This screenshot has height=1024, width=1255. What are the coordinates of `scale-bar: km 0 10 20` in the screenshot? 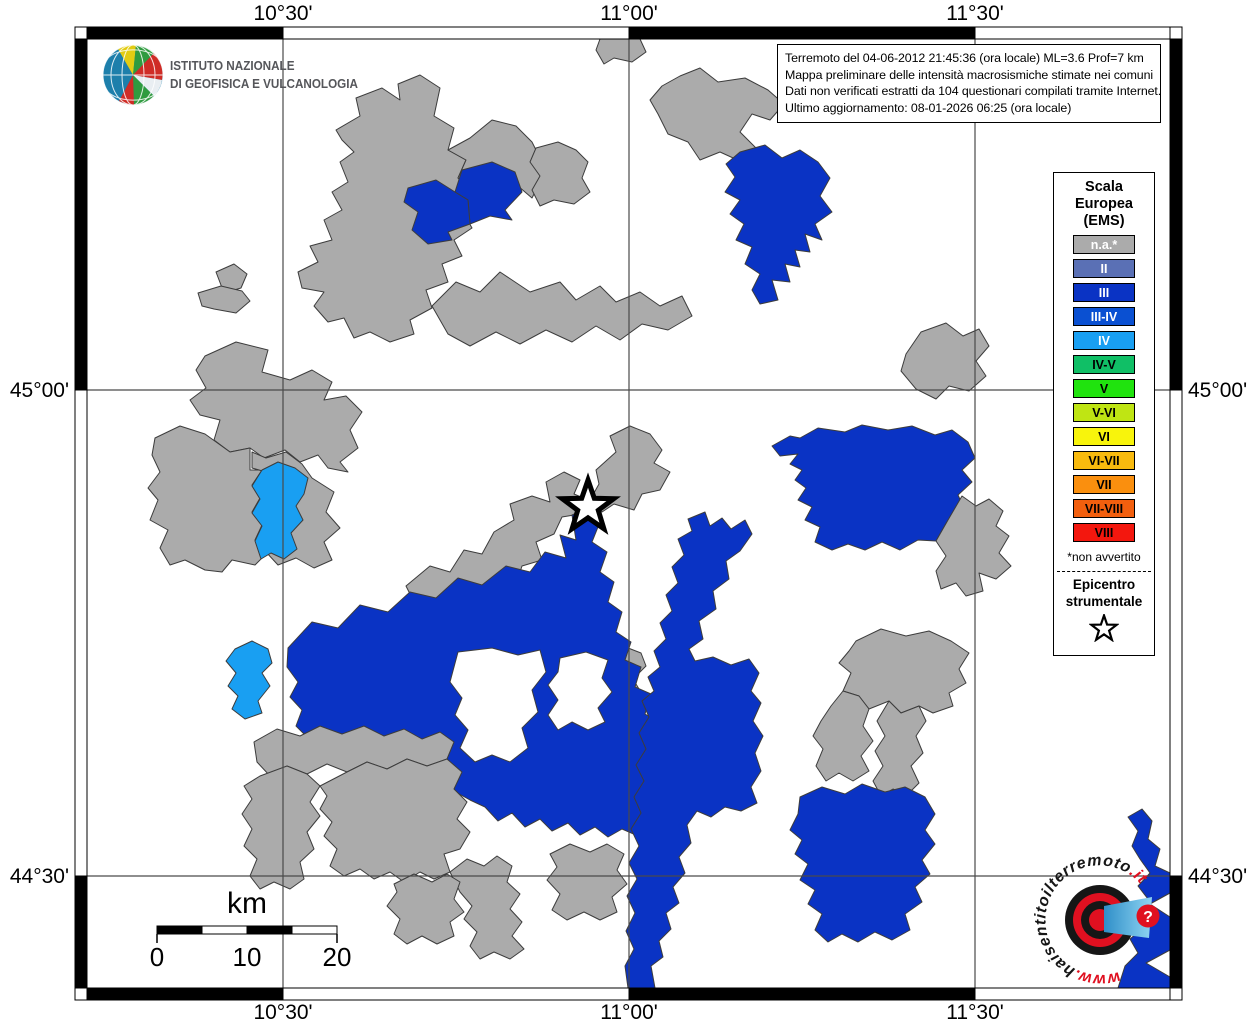 It's located at (251, 929).